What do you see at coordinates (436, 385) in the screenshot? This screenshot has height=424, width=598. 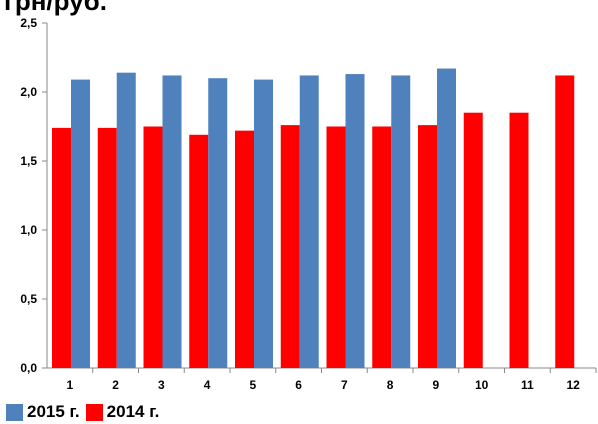 I see `x-tick-label: 9` at bounding box center [436, 385].